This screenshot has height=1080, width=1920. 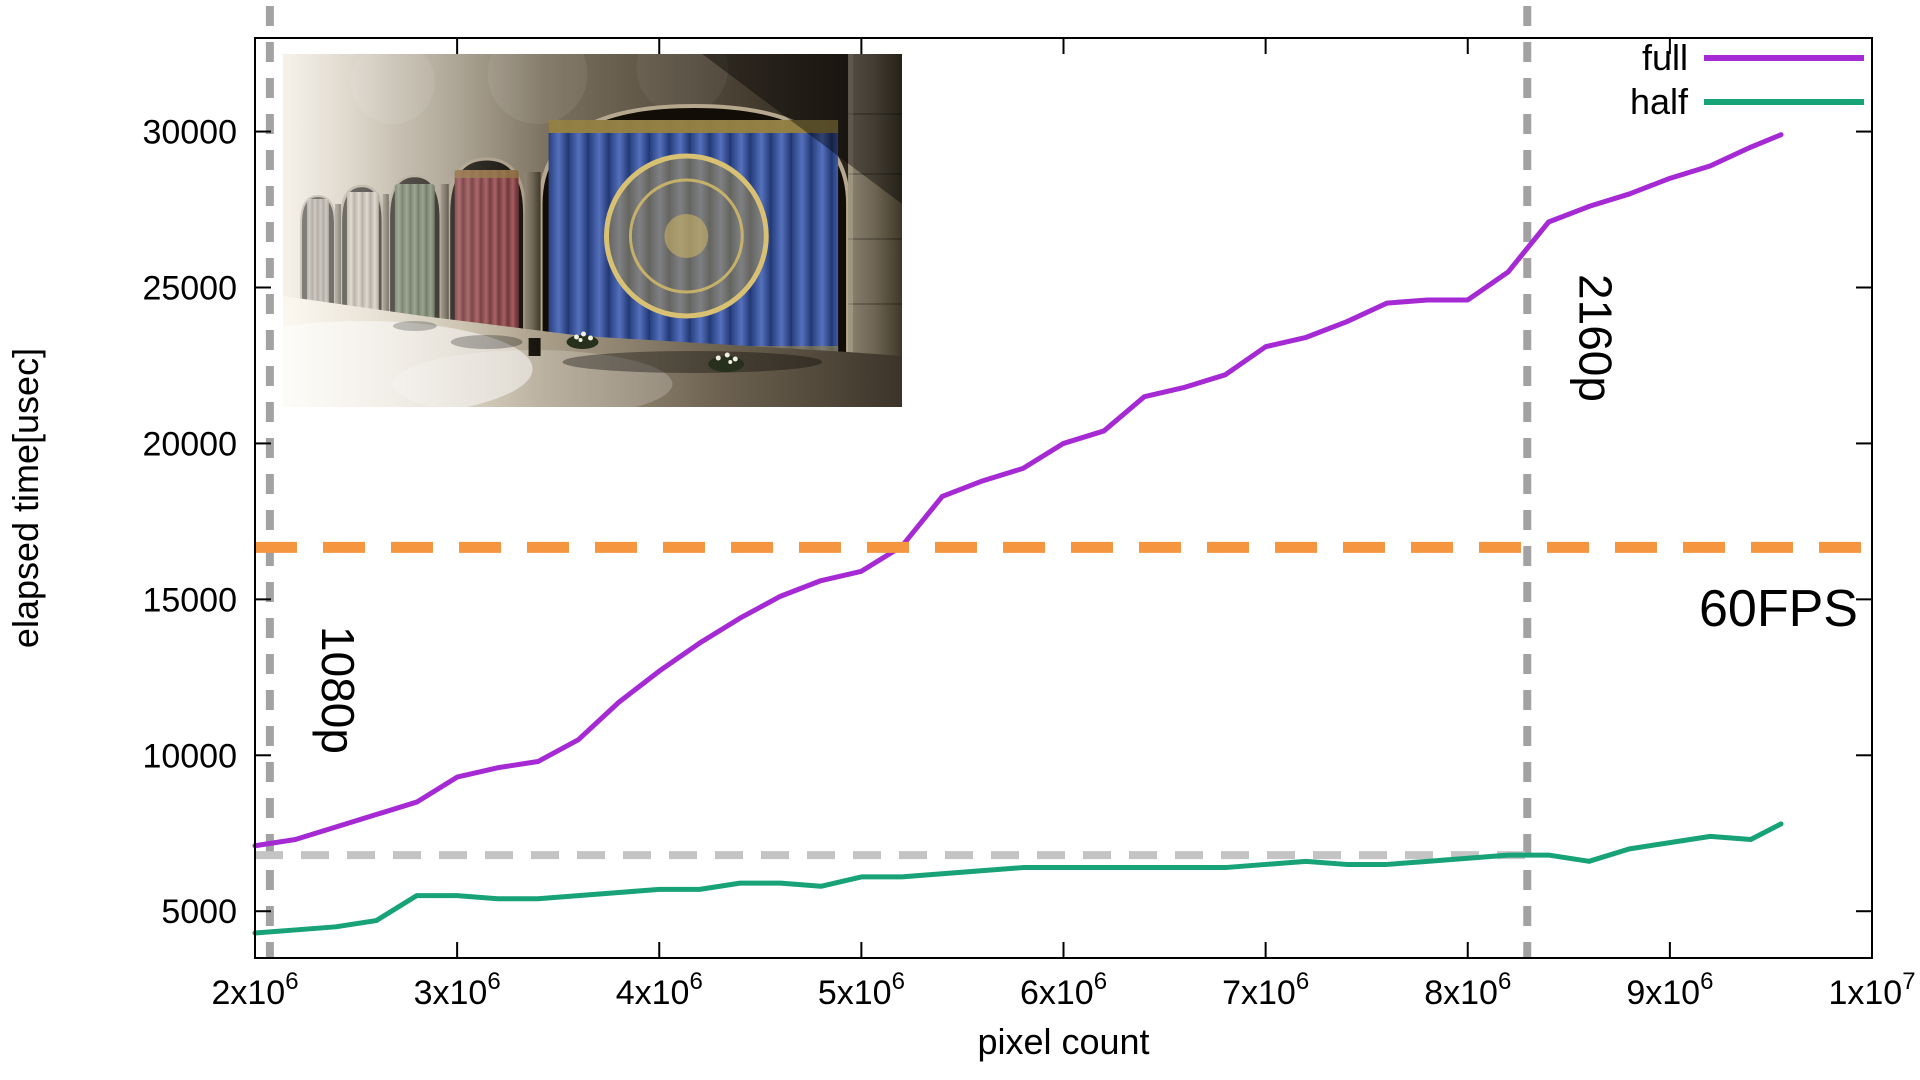 What do you see at coordinates (413, 230) in the screenshot?
I see `light-haze` at bounding box center [413, 230].